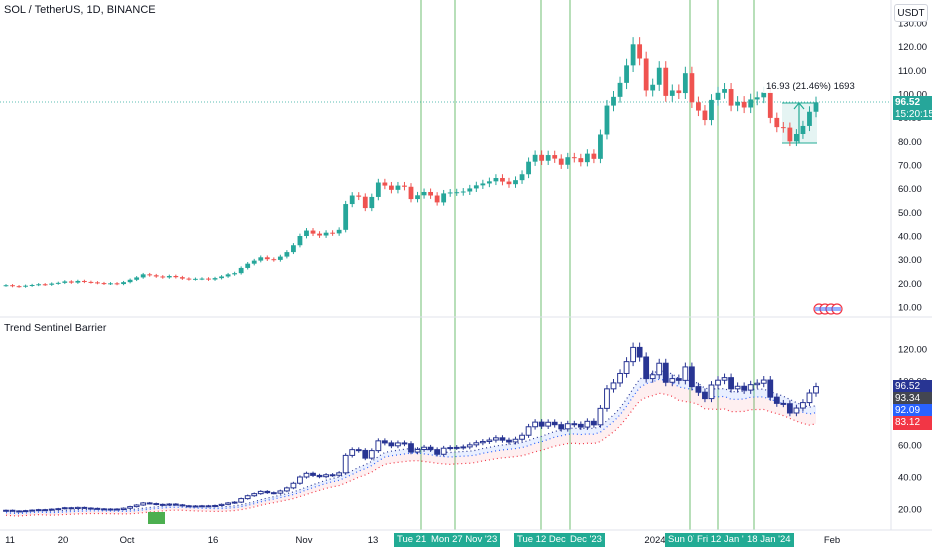 The image size is (932, 550). What do you see at coordinates (911, 13) in the screenshot?
I see `currency-button: USDT` at bounding box center [911, 13].